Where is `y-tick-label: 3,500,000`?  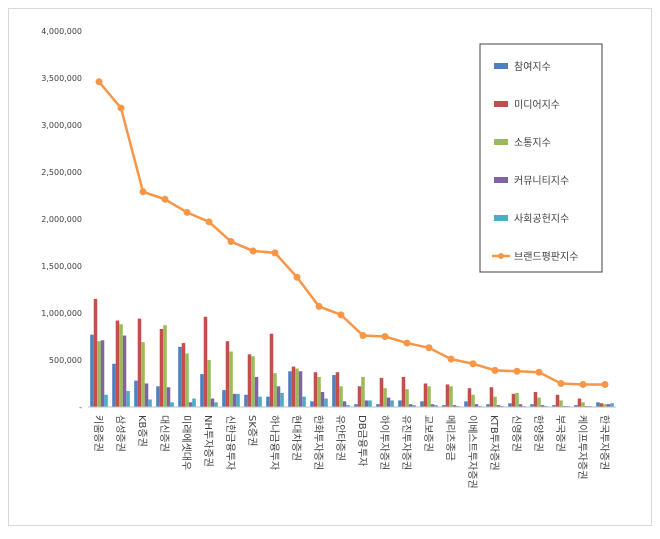 y-tick-label: 3,500,000 is located at coordinates (61, 78).